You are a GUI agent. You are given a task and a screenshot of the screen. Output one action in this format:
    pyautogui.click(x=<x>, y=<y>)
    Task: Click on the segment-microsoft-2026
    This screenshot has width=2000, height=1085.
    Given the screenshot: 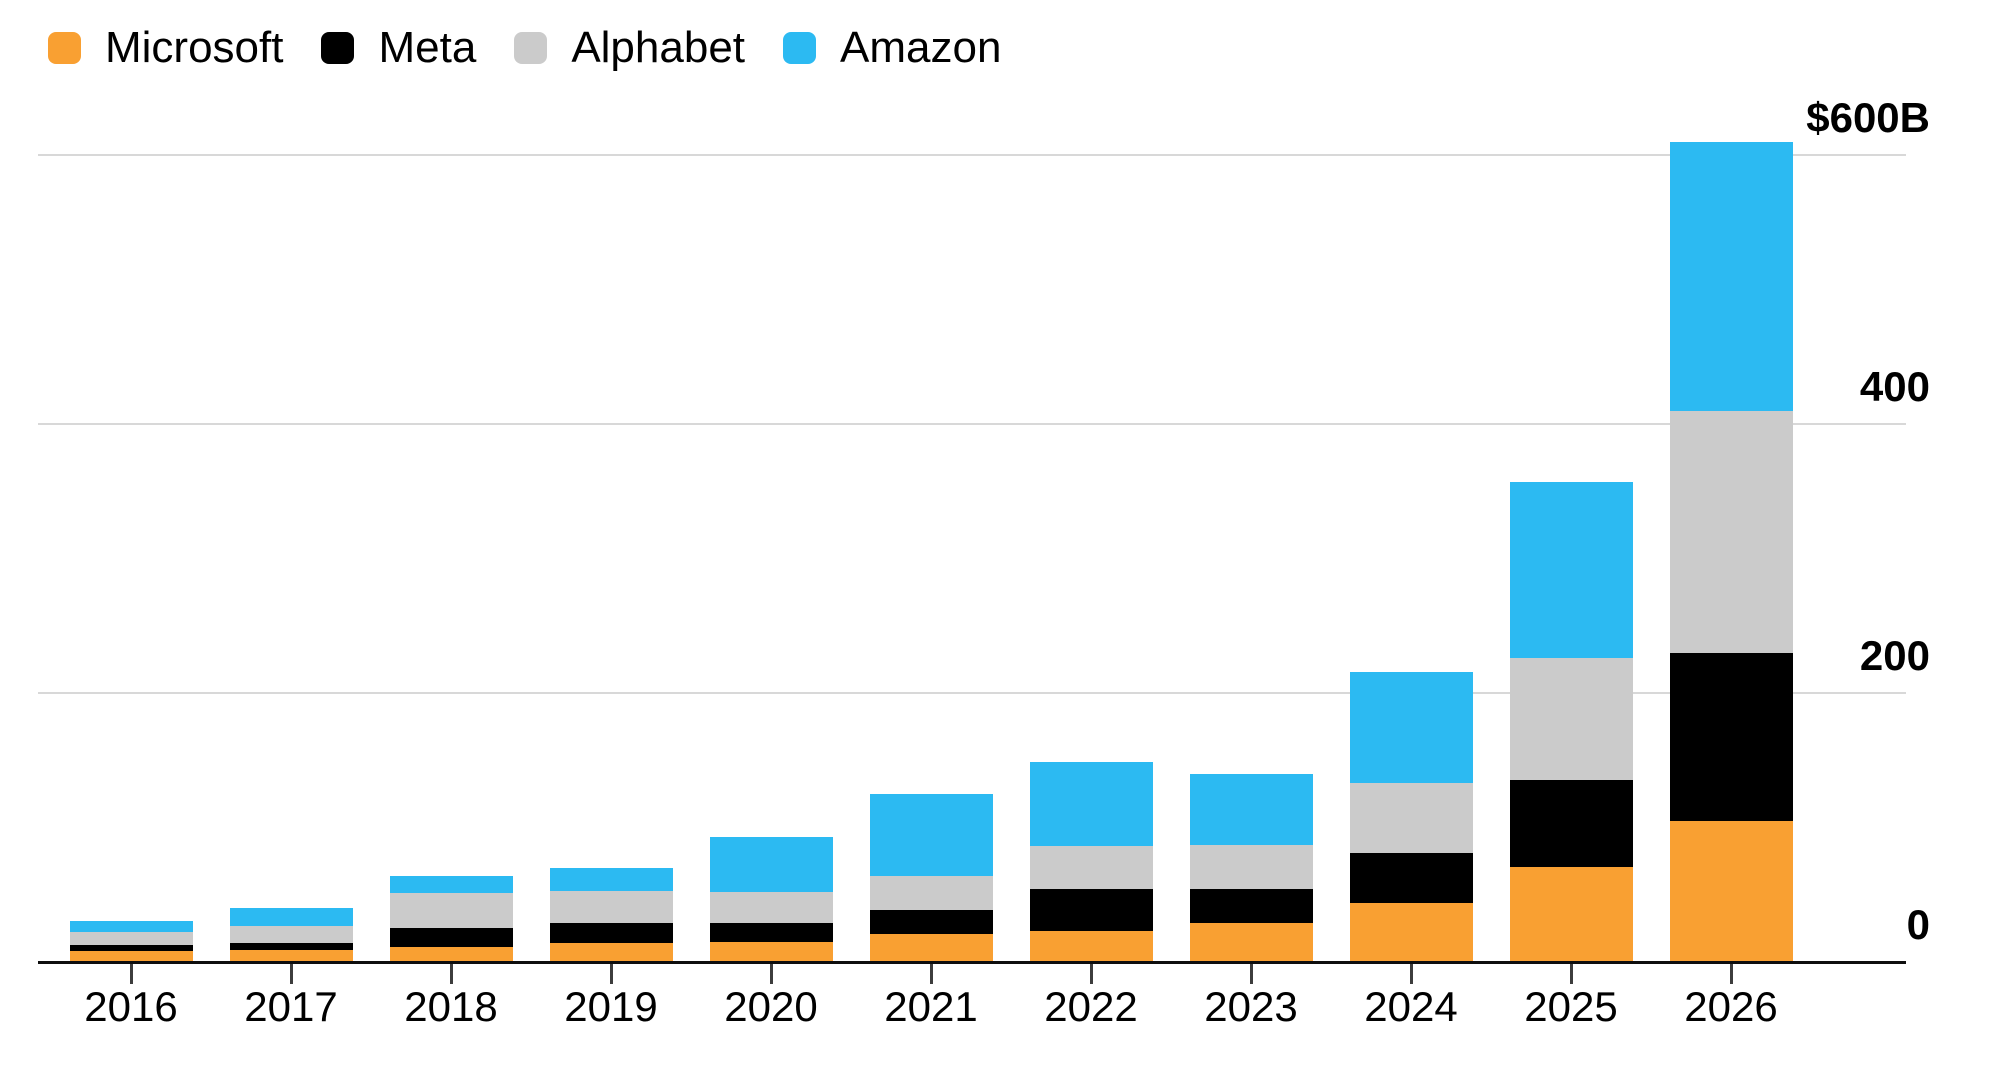 What is the action you would take?
    pyautogui.click(x=1731, y=891)
    